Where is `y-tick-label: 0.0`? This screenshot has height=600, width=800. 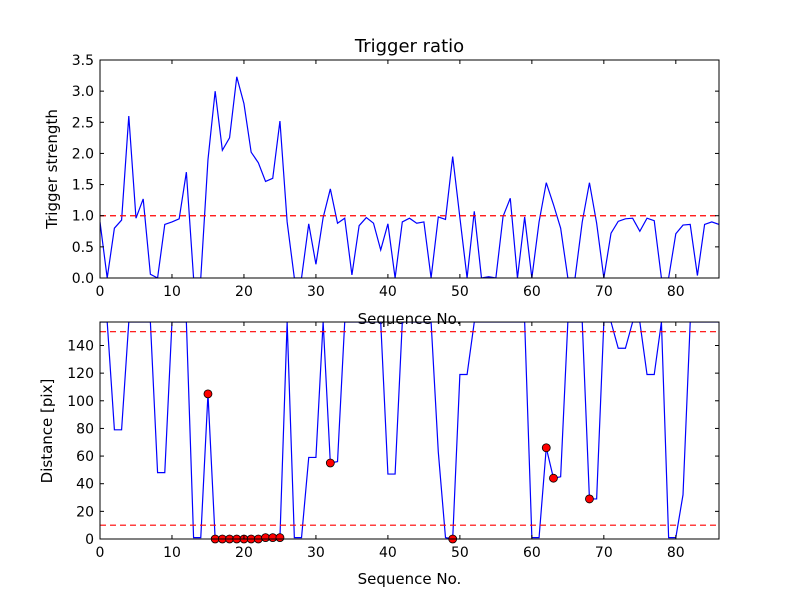
y-tick-label: 0.0 is located at coordinates (83, 279).